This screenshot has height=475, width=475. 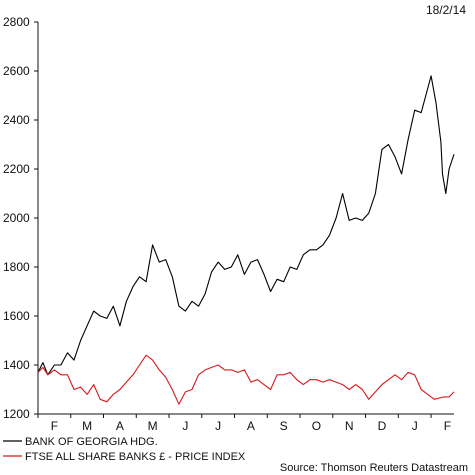 I want to click on y-tick-label: 1400, so click(x=16, y=365).